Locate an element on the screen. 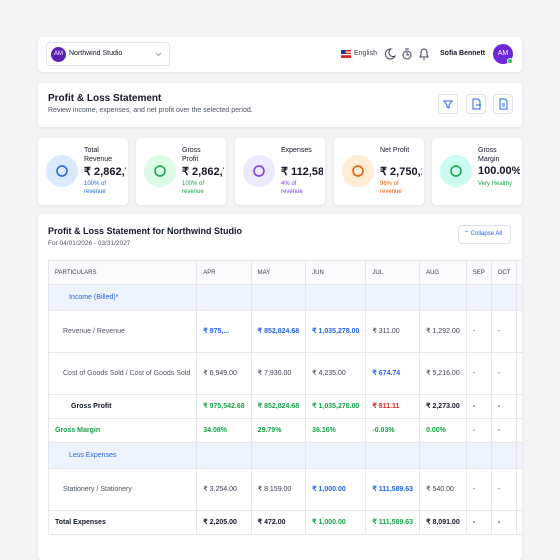 The width and height of the screenshot is (560, 560). chevron is located at coordinates (158, 54).